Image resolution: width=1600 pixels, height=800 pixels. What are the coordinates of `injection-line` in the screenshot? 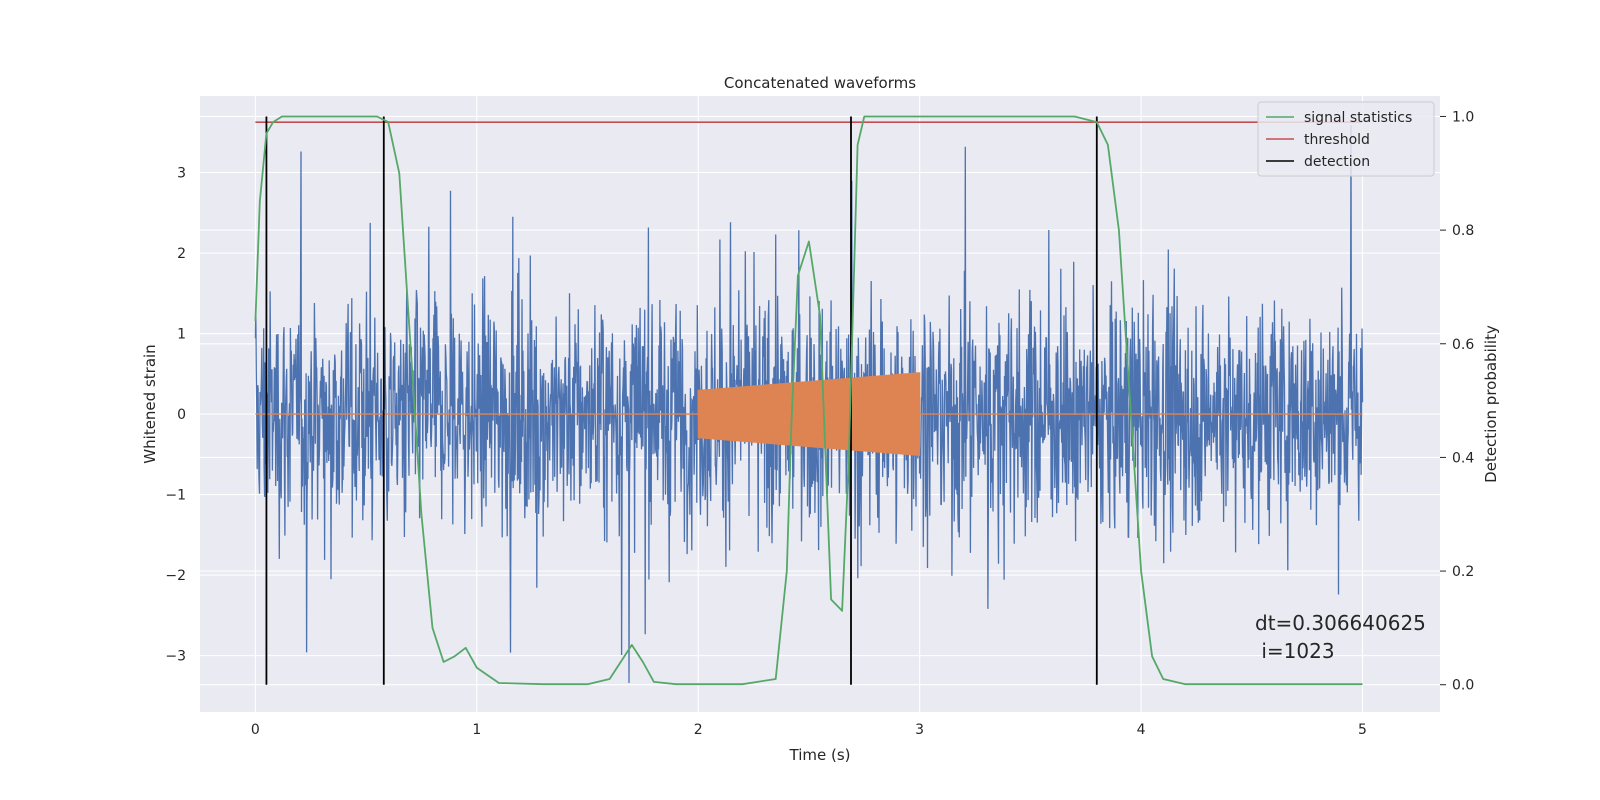 It's located at (809, 414).